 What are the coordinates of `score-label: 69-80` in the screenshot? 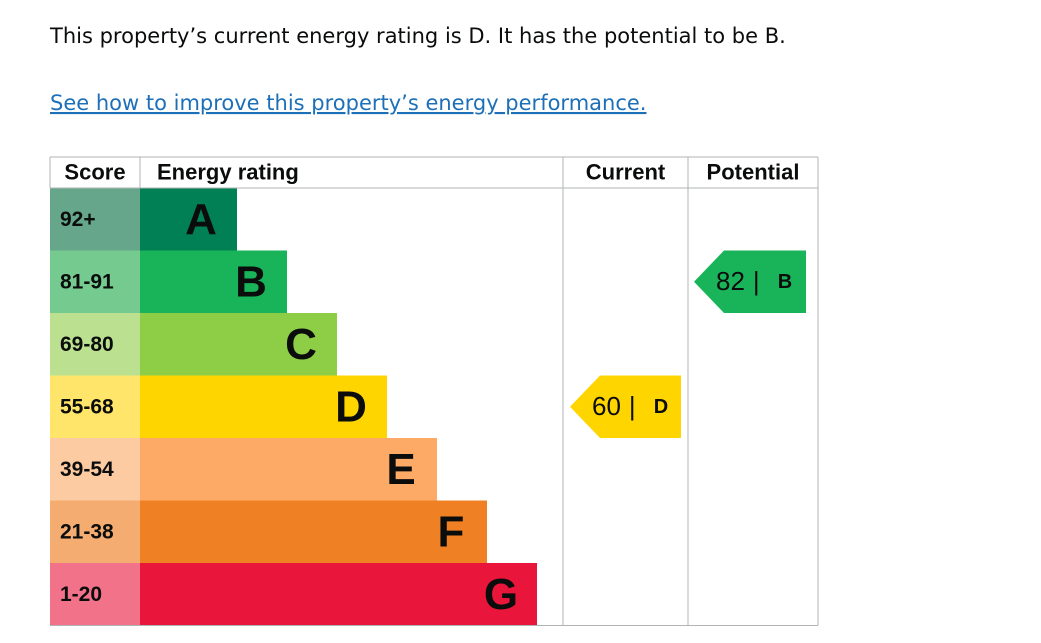 It's located at (87, 344).